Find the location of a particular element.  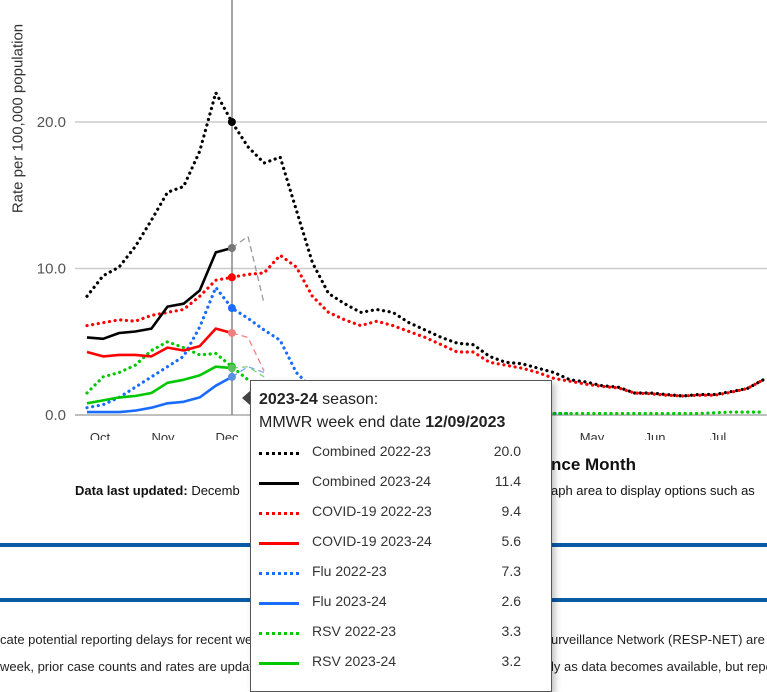

date-prefix: MMWR week end date is located at coordinates (342, 422).